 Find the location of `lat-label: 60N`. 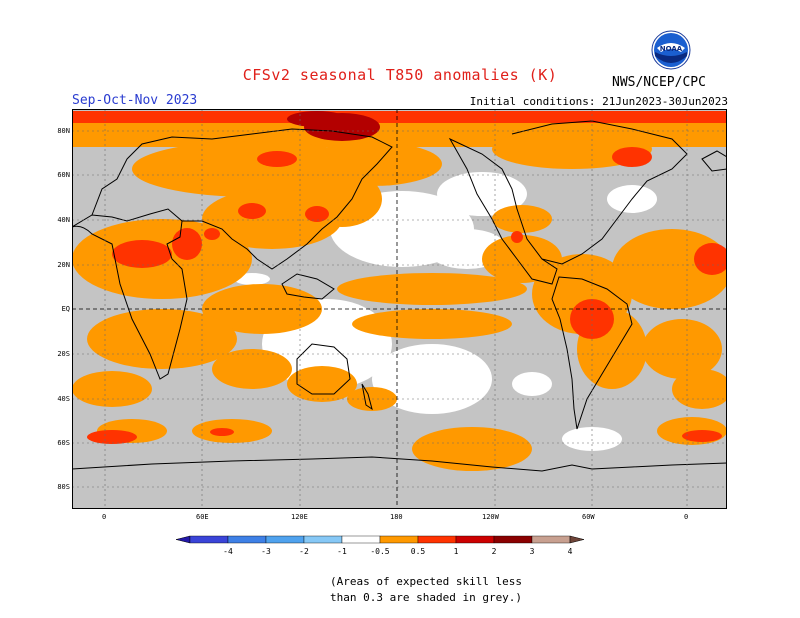

lat-label: 60N is located at coordinates (63, 175).